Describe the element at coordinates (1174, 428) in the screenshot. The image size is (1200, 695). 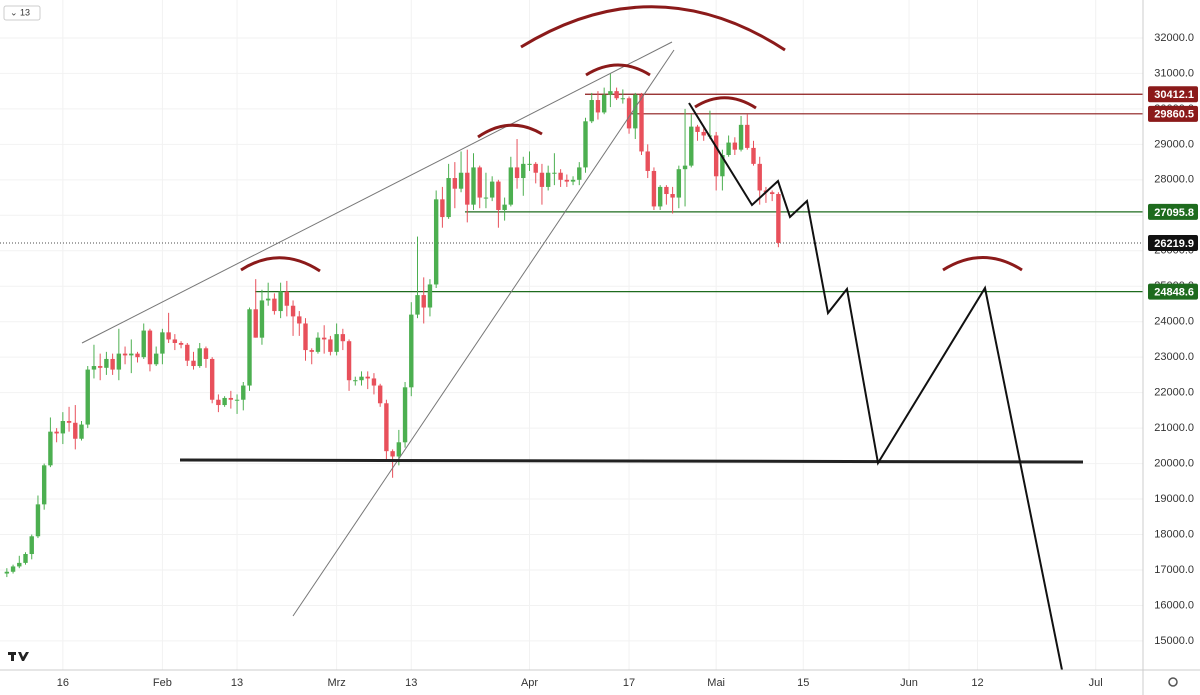
I see `y-tick-label: 21000.0` at that location.